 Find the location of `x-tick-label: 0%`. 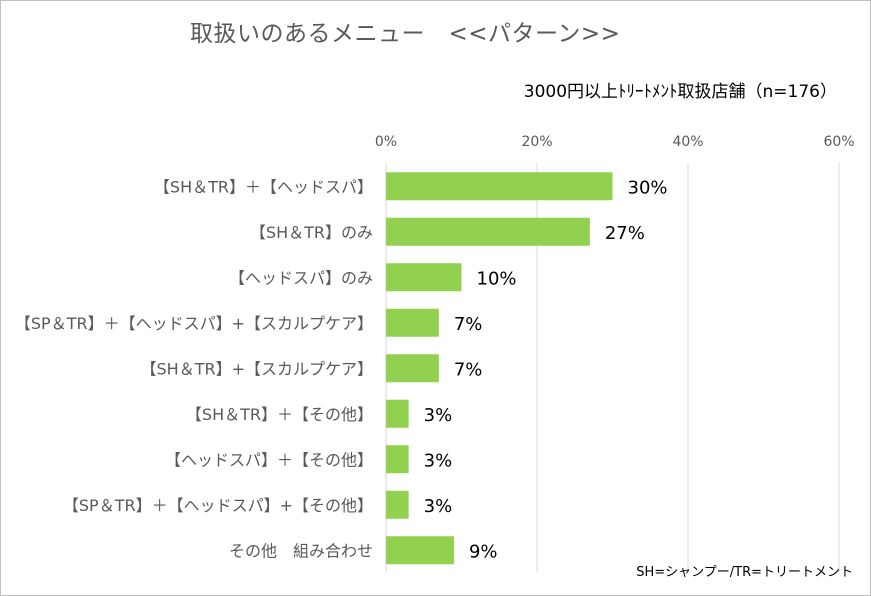

x-tick-label: 0% is located at coordinates (386, 142).